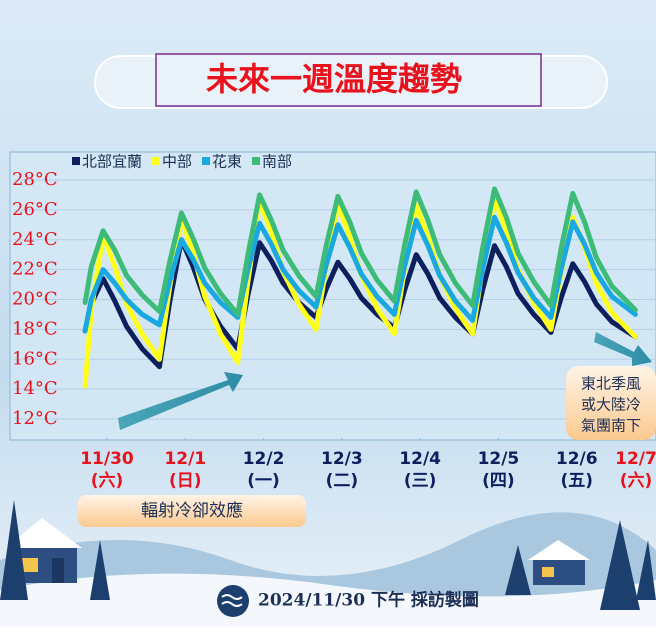  Describe the element at coordinates (177, 162) in the screenshot. I see `legend-label: 中部` at that location.